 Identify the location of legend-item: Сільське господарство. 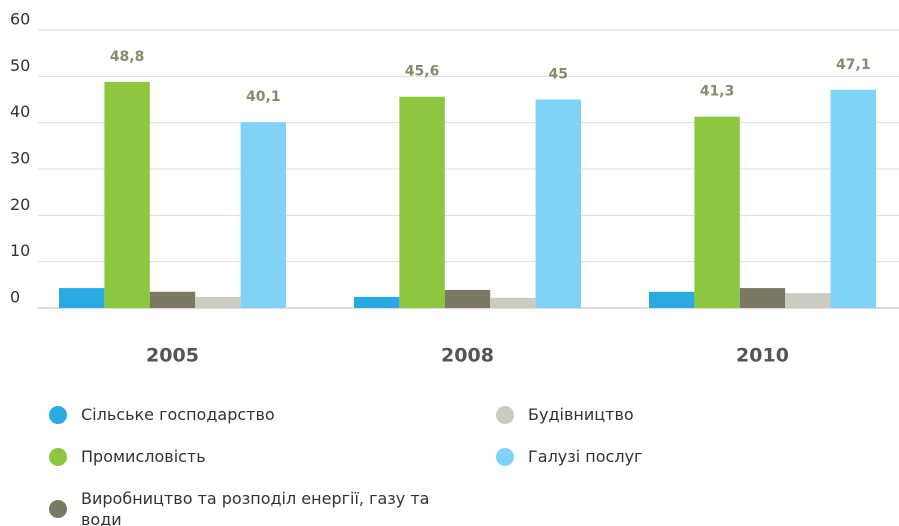
(249, 414).